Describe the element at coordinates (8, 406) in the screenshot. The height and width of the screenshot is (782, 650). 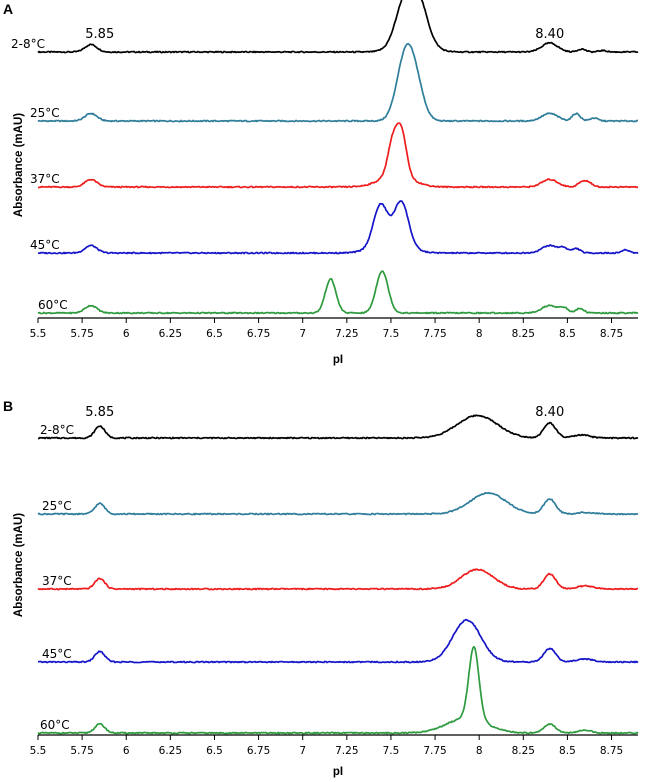
I see `panel-letter: B` at that location.